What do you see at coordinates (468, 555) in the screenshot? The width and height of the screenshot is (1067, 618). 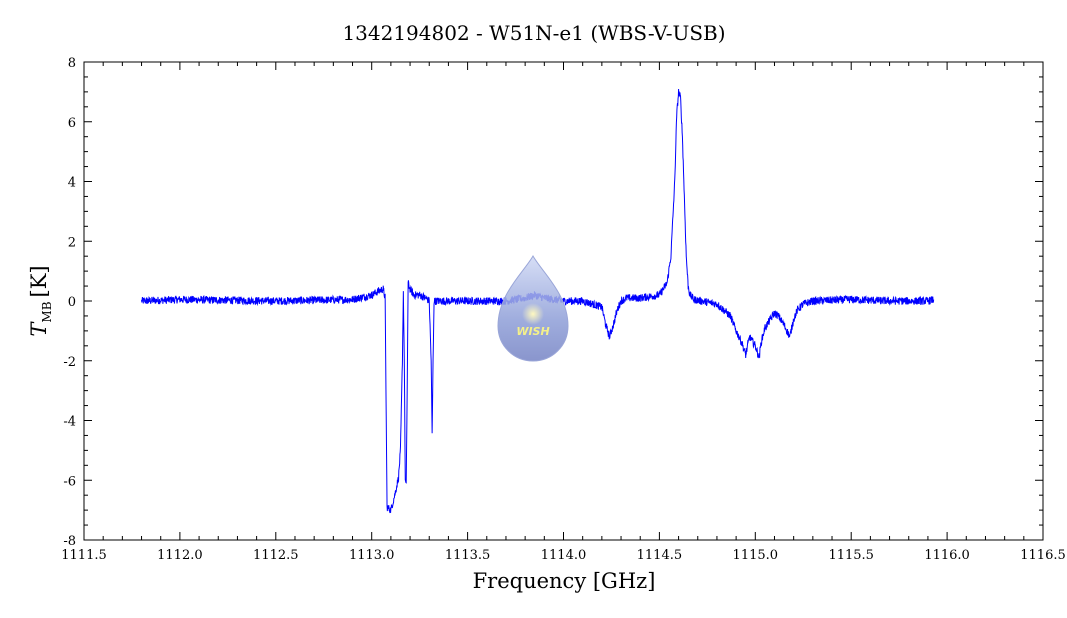 I see `x-tick-label: 1113.5` at bounding box center [468, 555].